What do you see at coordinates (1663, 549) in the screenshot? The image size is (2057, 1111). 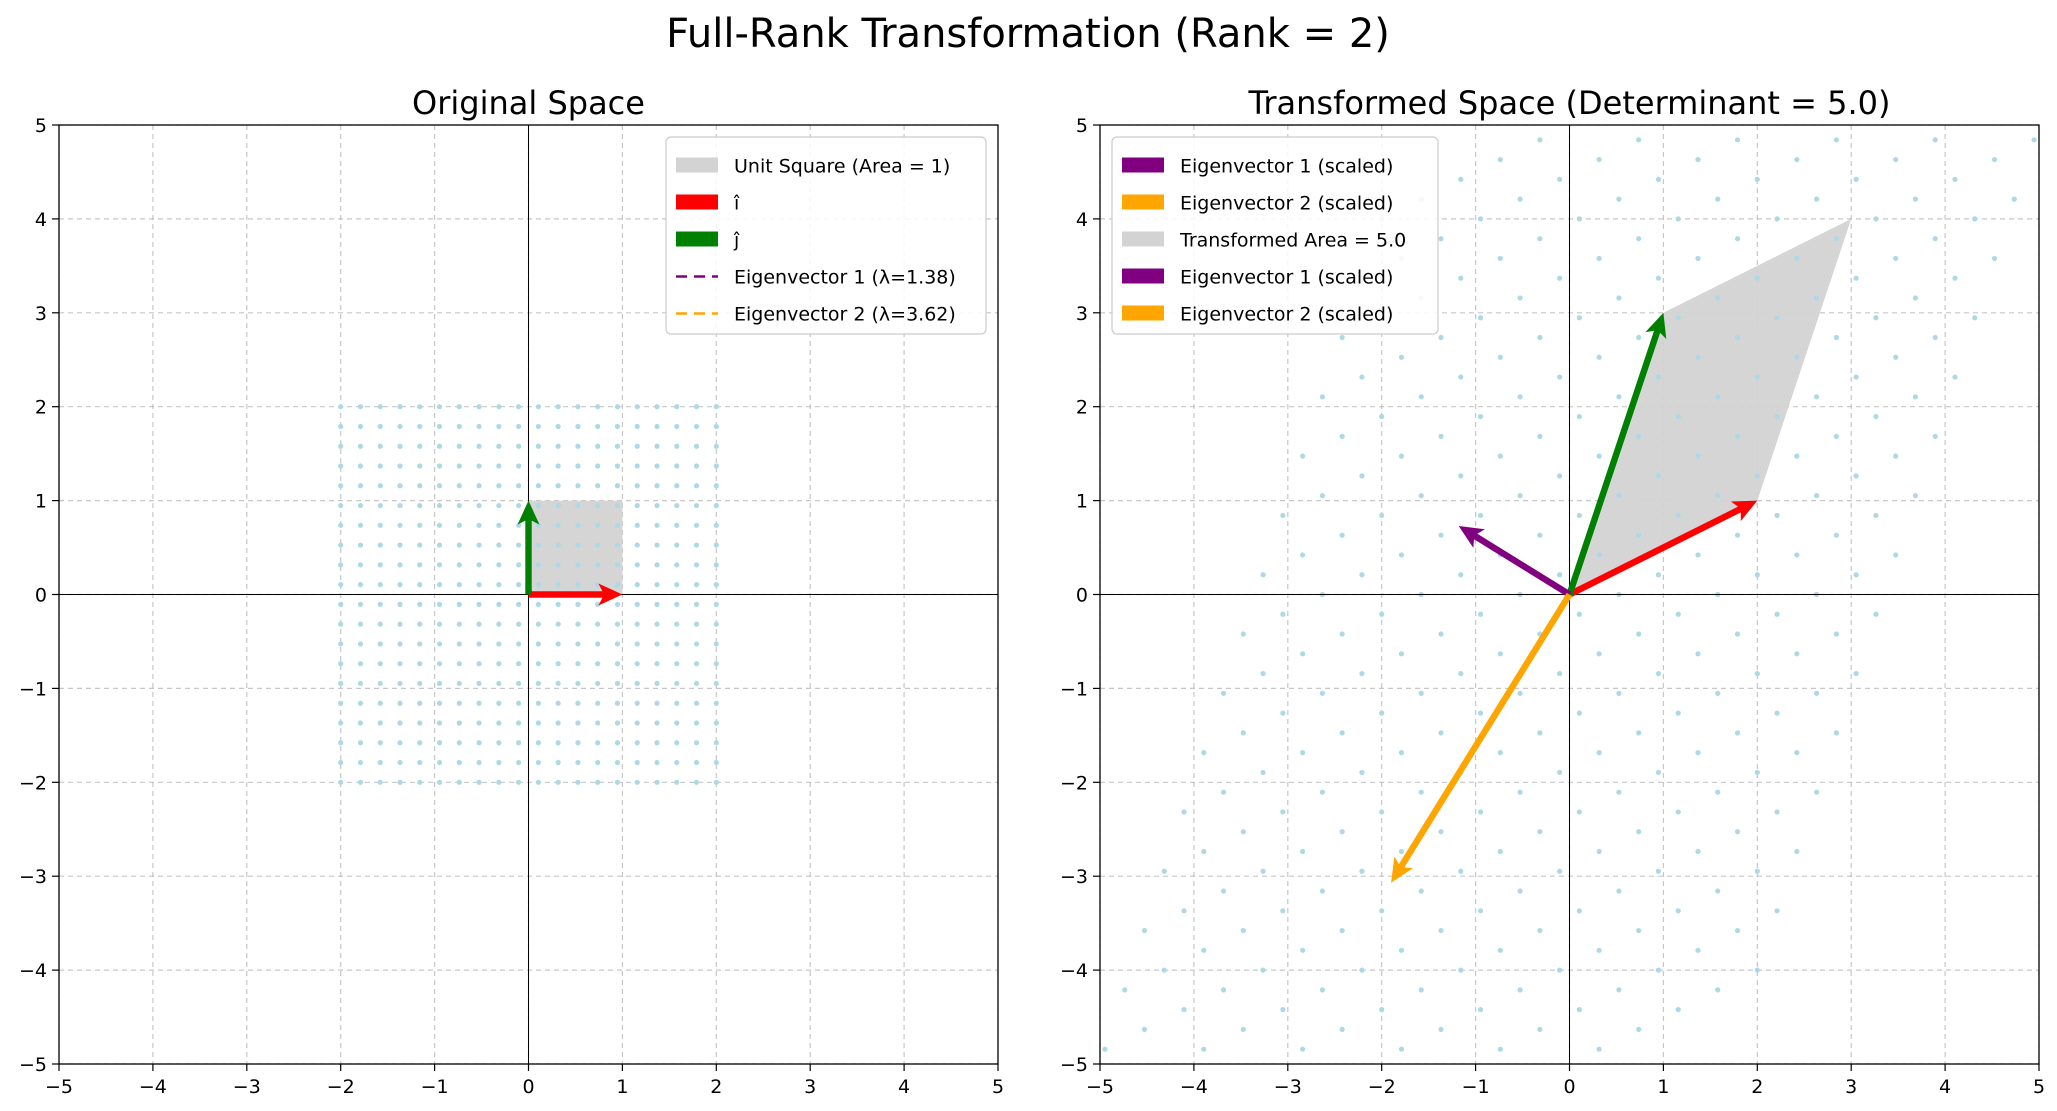 I see `transformed-i-hat-arrow` at bounding box center [1663, 549].